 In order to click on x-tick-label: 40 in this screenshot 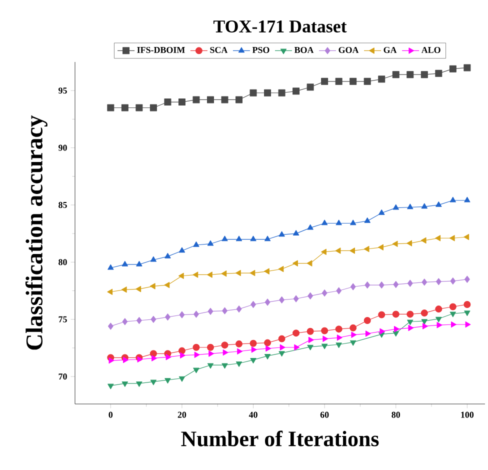, I will do `click(253, 415)`.